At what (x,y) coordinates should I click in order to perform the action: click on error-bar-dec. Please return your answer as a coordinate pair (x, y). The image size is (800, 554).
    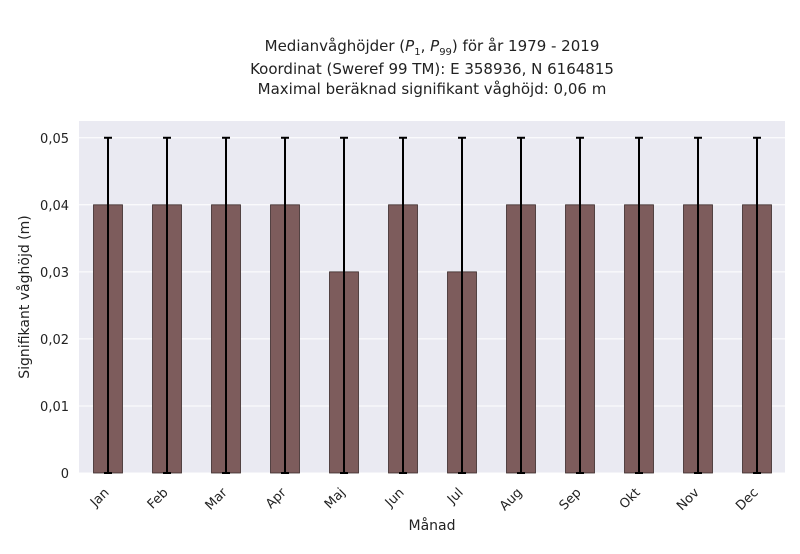
    Looking at the image, I should click on (757, 305).